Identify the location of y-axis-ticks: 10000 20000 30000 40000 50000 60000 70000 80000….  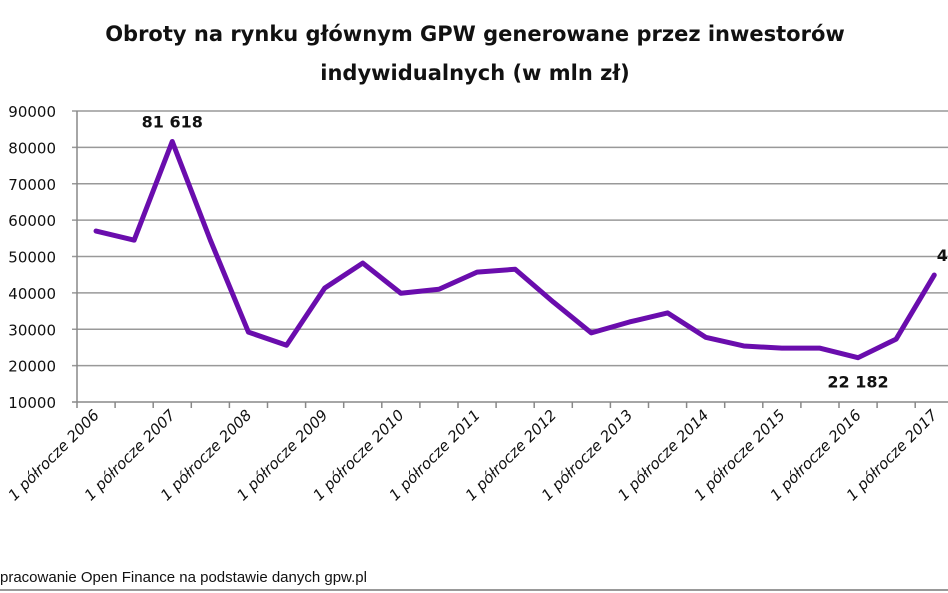
(32, 257).